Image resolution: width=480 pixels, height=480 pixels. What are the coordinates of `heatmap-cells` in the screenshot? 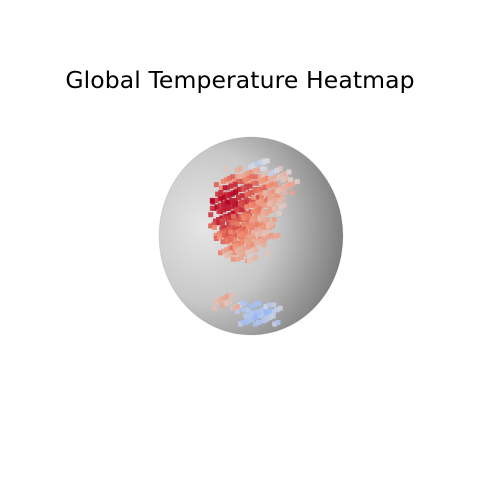 It's located at (254, 242).